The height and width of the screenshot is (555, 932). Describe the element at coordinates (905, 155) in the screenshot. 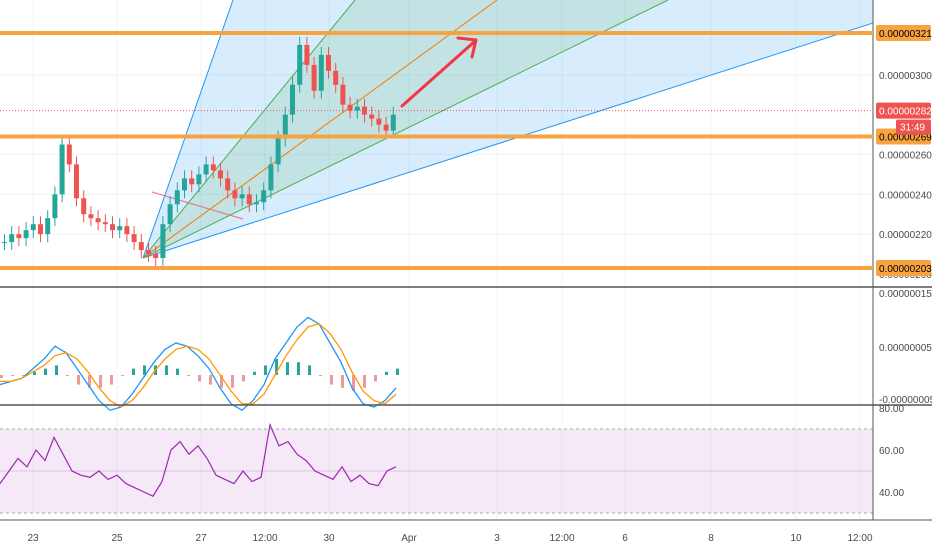

I see `price-tick-label: 0.00000260` at that location.